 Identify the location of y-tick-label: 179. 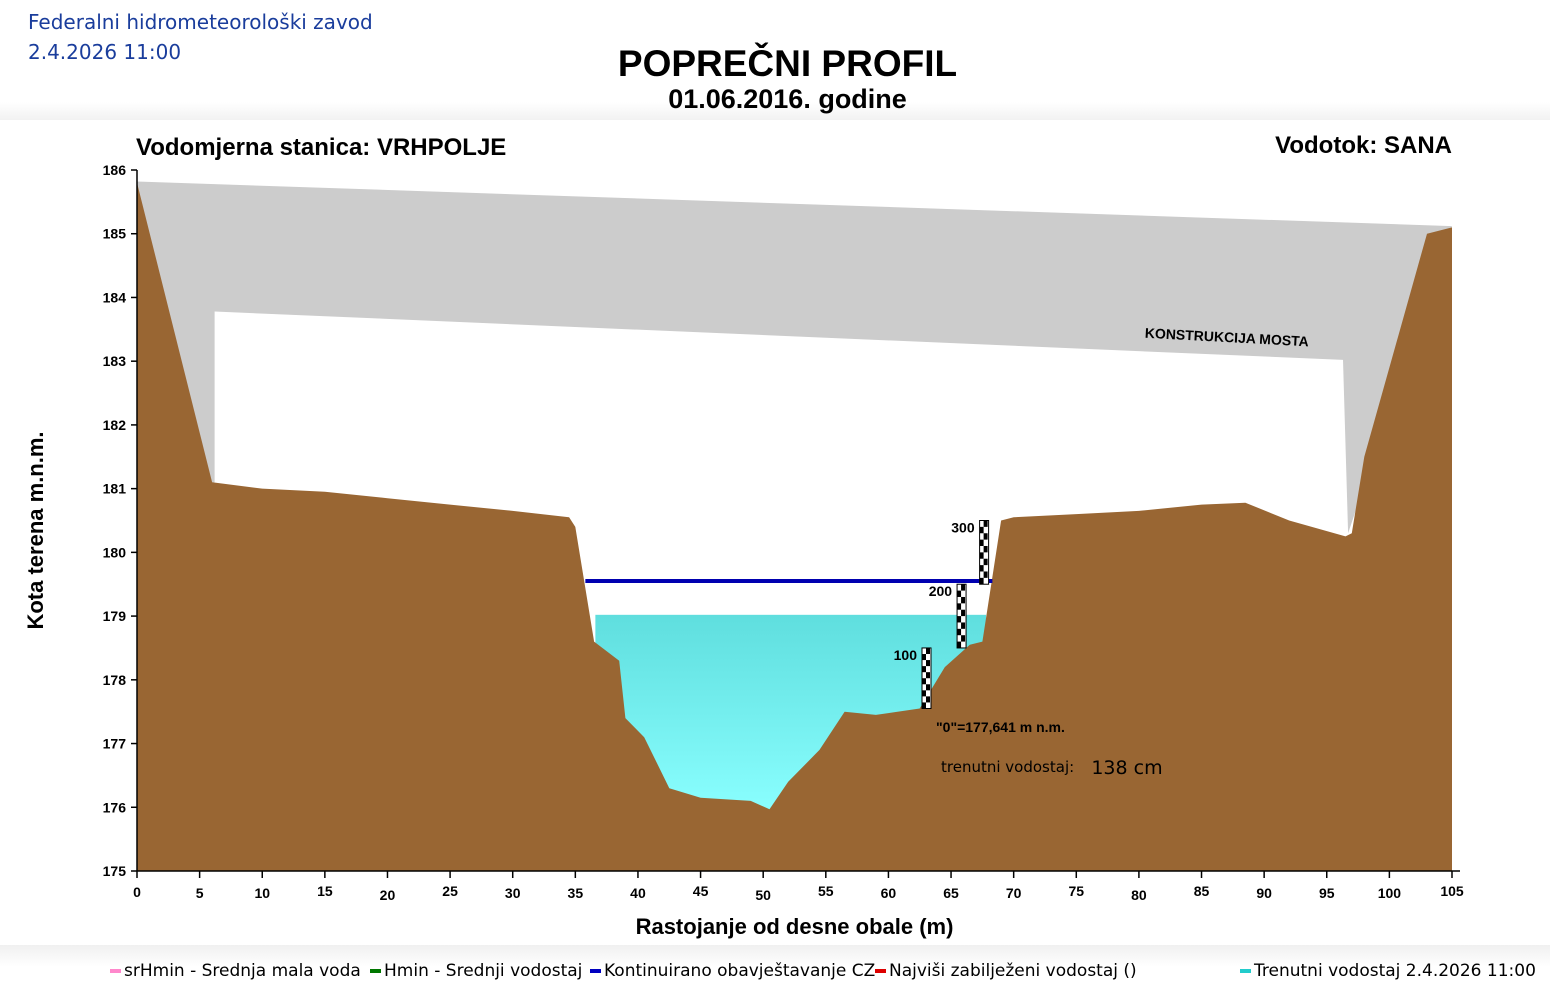
(115, 616).